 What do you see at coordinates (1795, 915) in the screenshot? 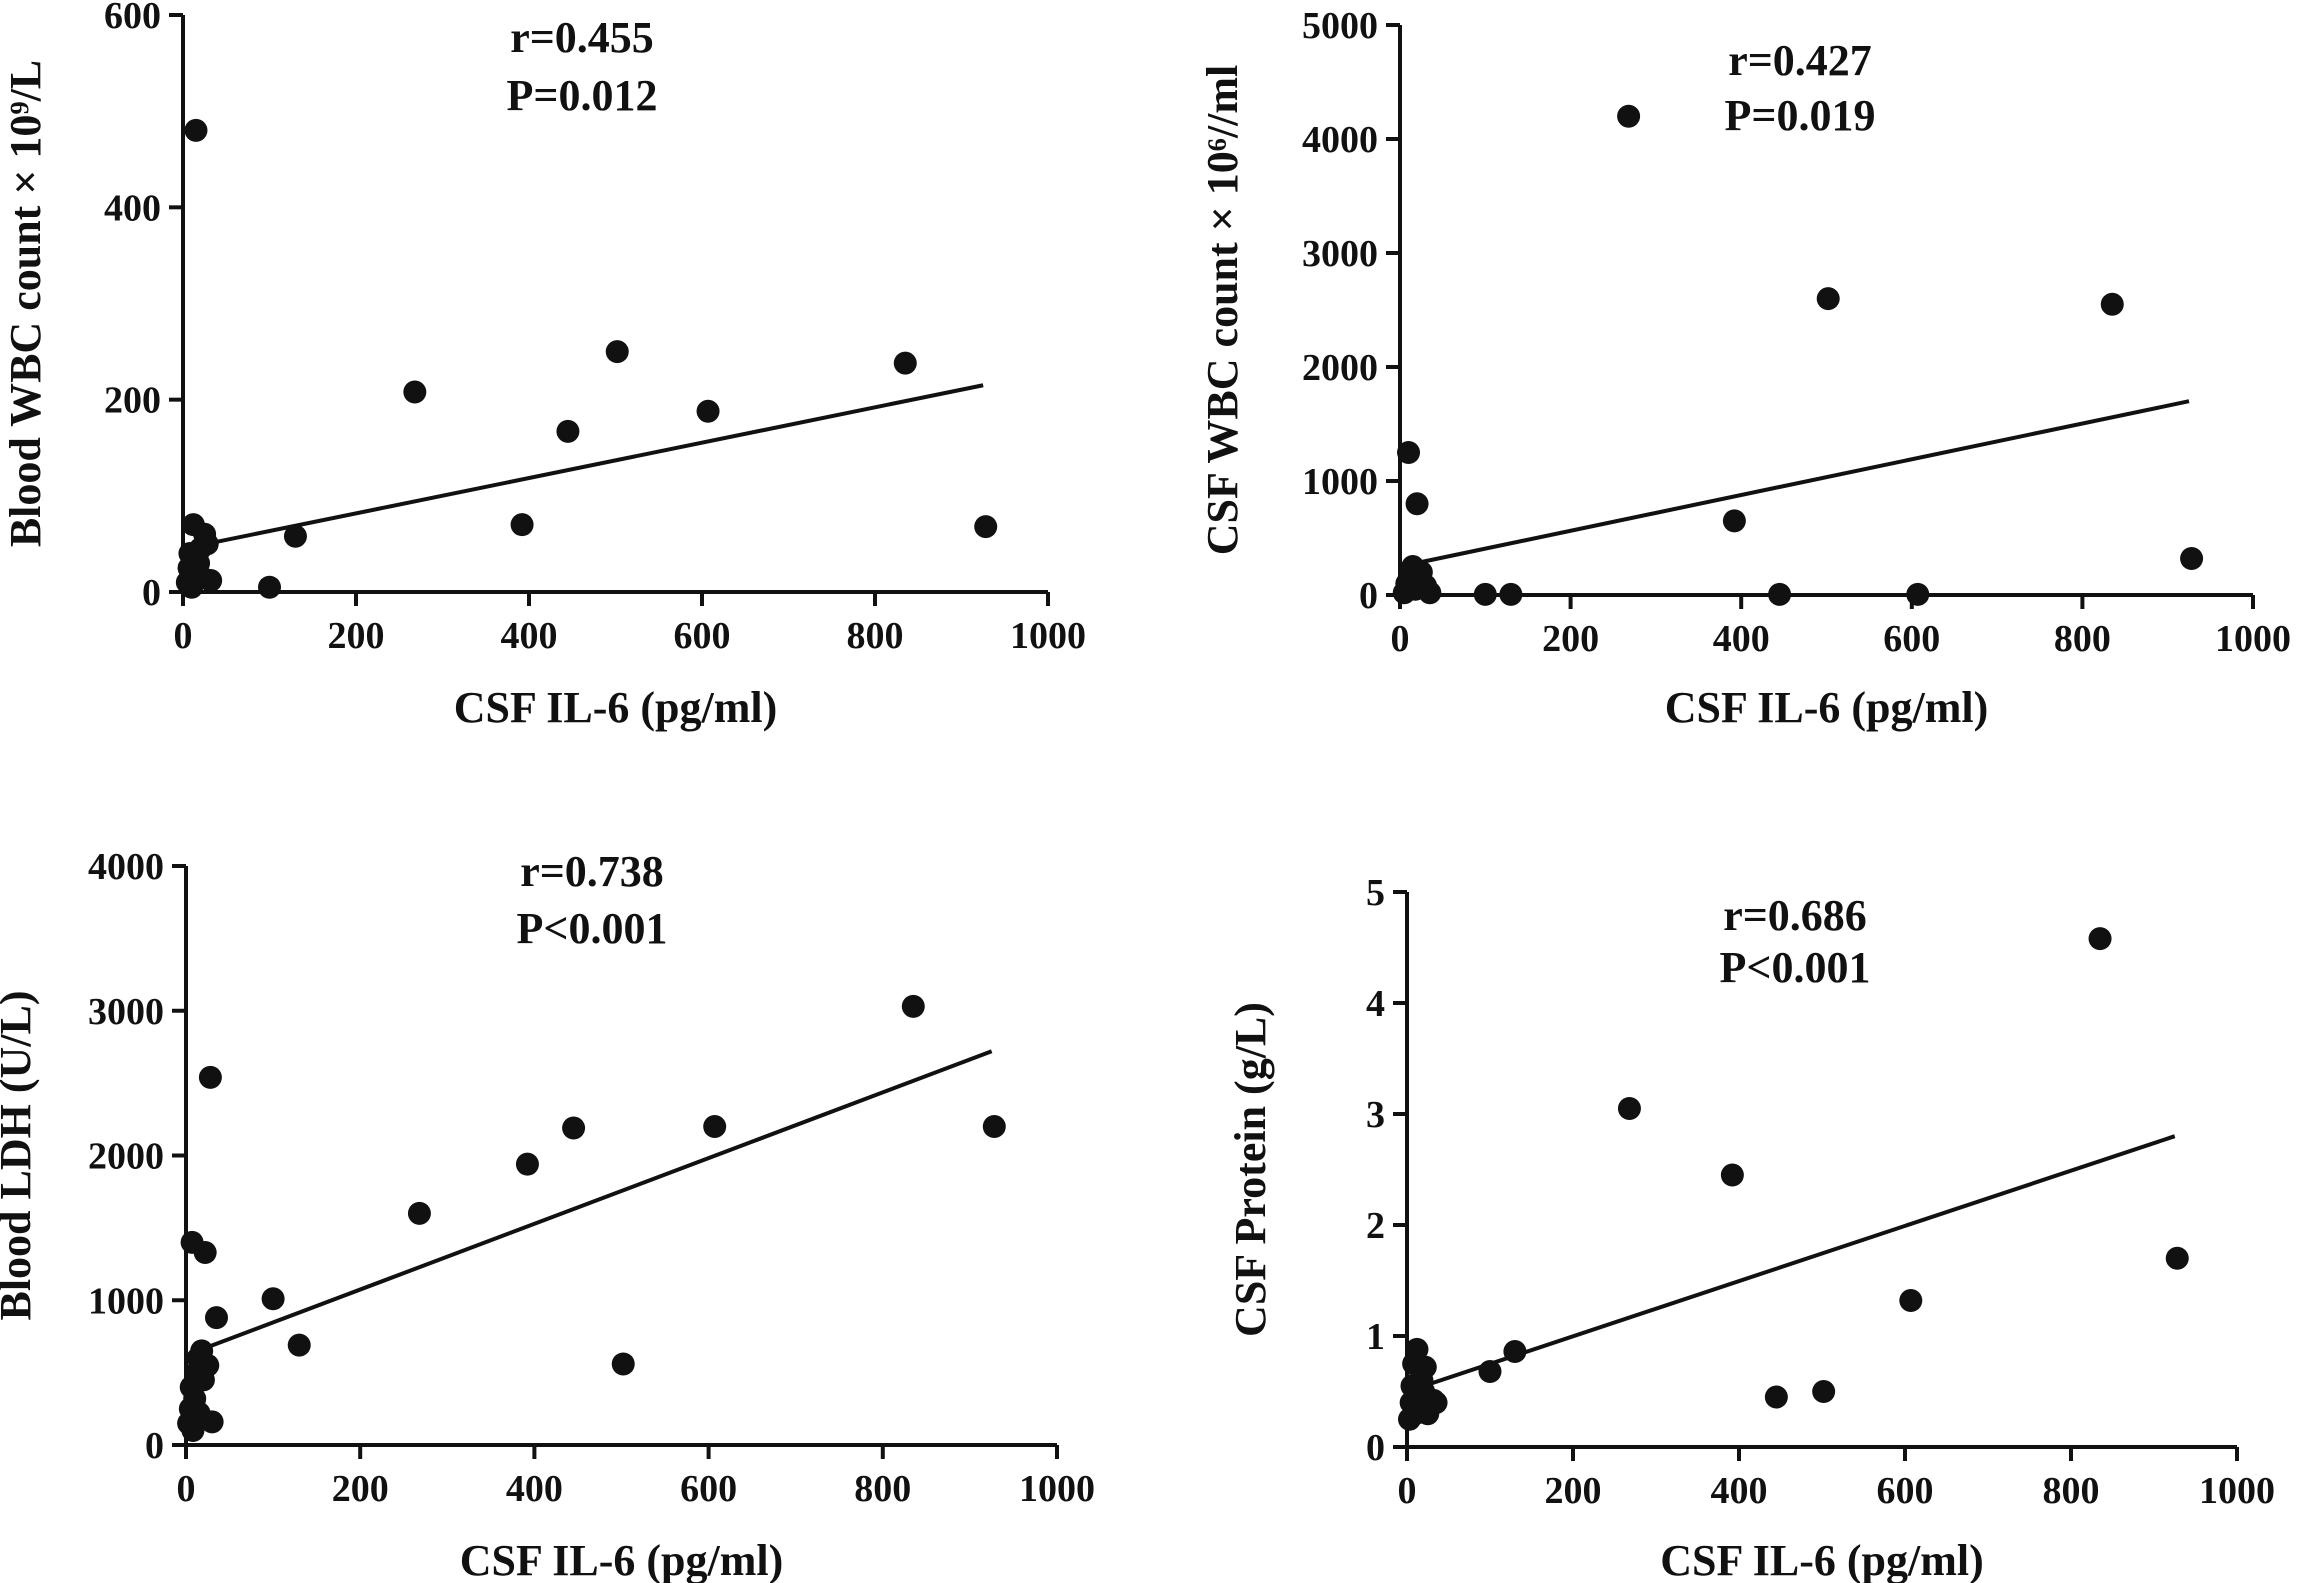
I see `correlation-r: r=0.686` at bounding box center [1795, 915].